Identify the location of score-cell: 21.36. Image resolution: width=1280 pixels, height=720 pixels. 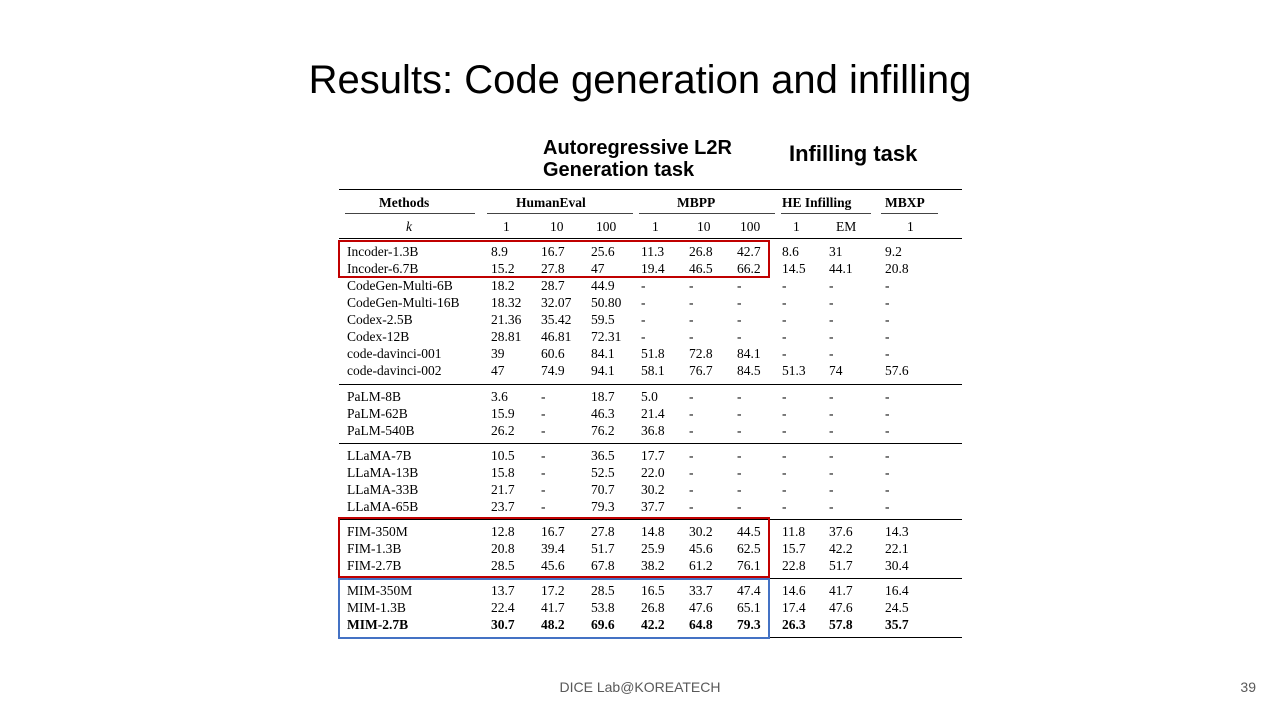
(506, 319).